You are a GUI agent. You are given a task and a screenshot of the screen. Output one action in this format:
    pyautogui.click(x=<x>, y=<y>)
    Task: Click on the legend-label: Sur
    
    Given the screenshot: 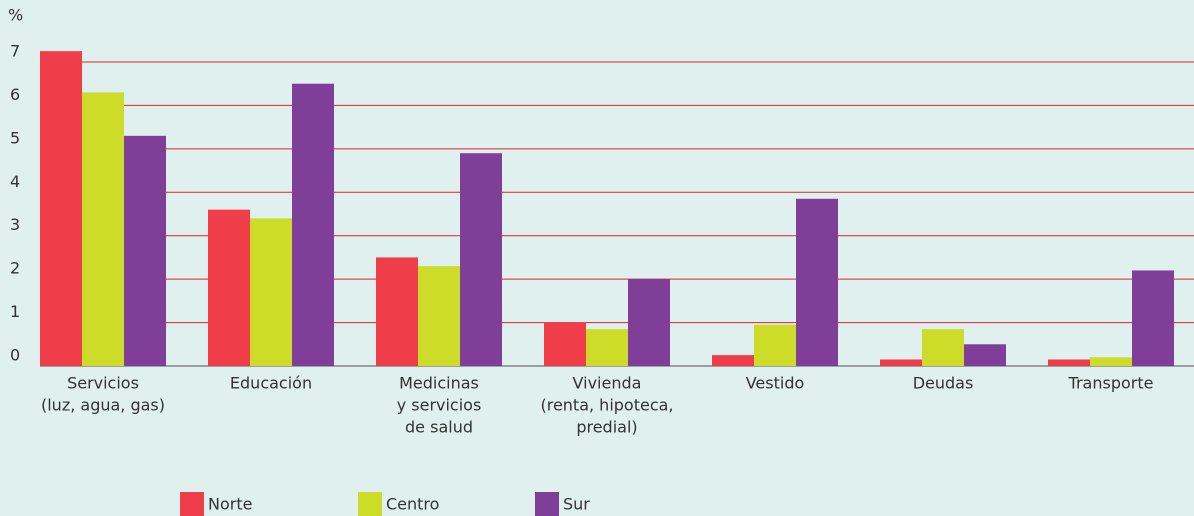 What is the action you would take?
    pyautogui.click(x=576, y=504)
    